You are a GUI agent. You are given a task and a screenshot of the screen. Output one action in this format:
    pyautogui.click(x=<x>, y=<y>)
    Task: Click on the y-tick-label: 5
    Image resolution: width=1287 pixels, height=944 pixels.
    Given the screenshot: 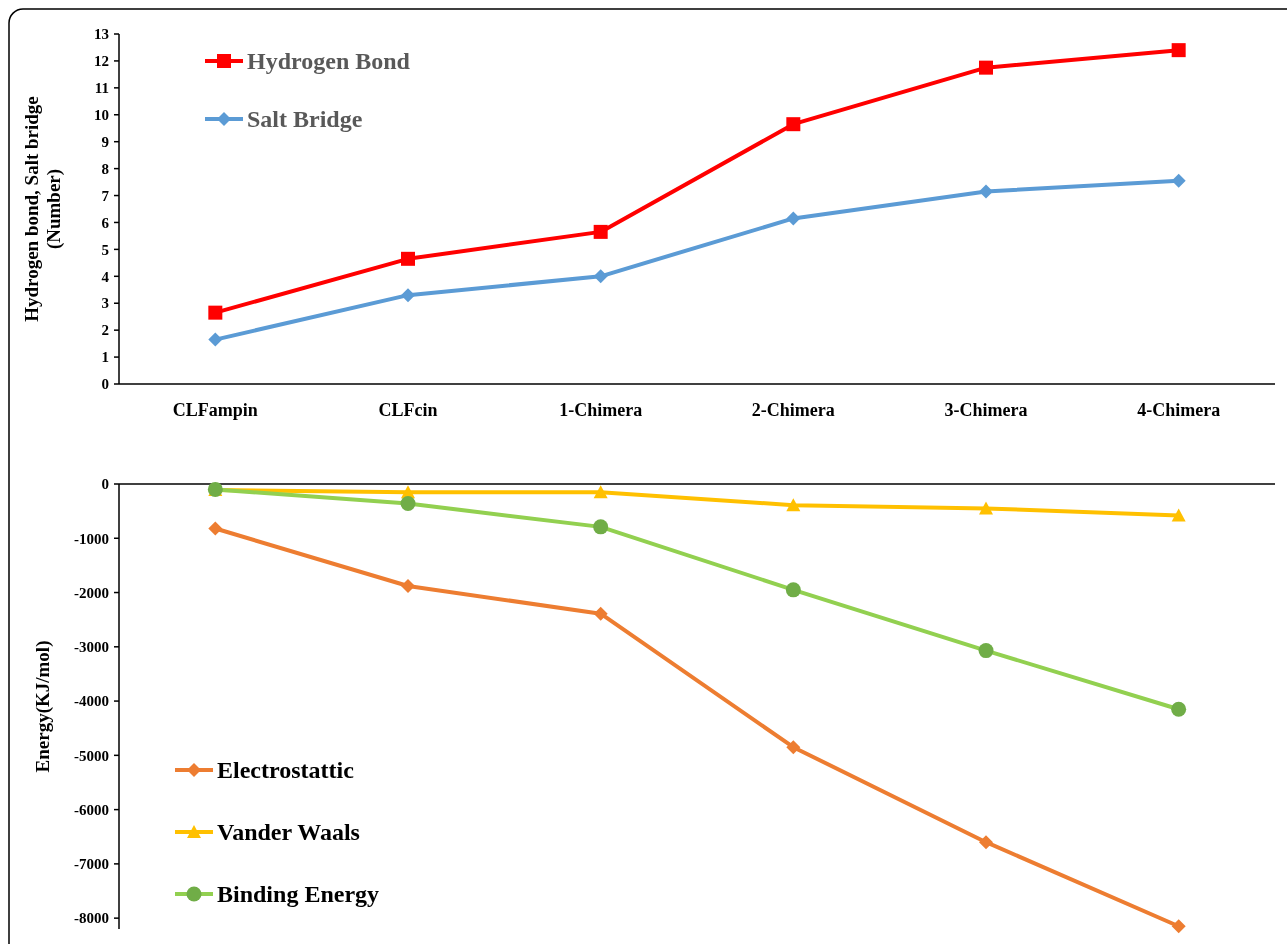 What is the action you would take?
    pyautogui.click(x=105, y=249)
    